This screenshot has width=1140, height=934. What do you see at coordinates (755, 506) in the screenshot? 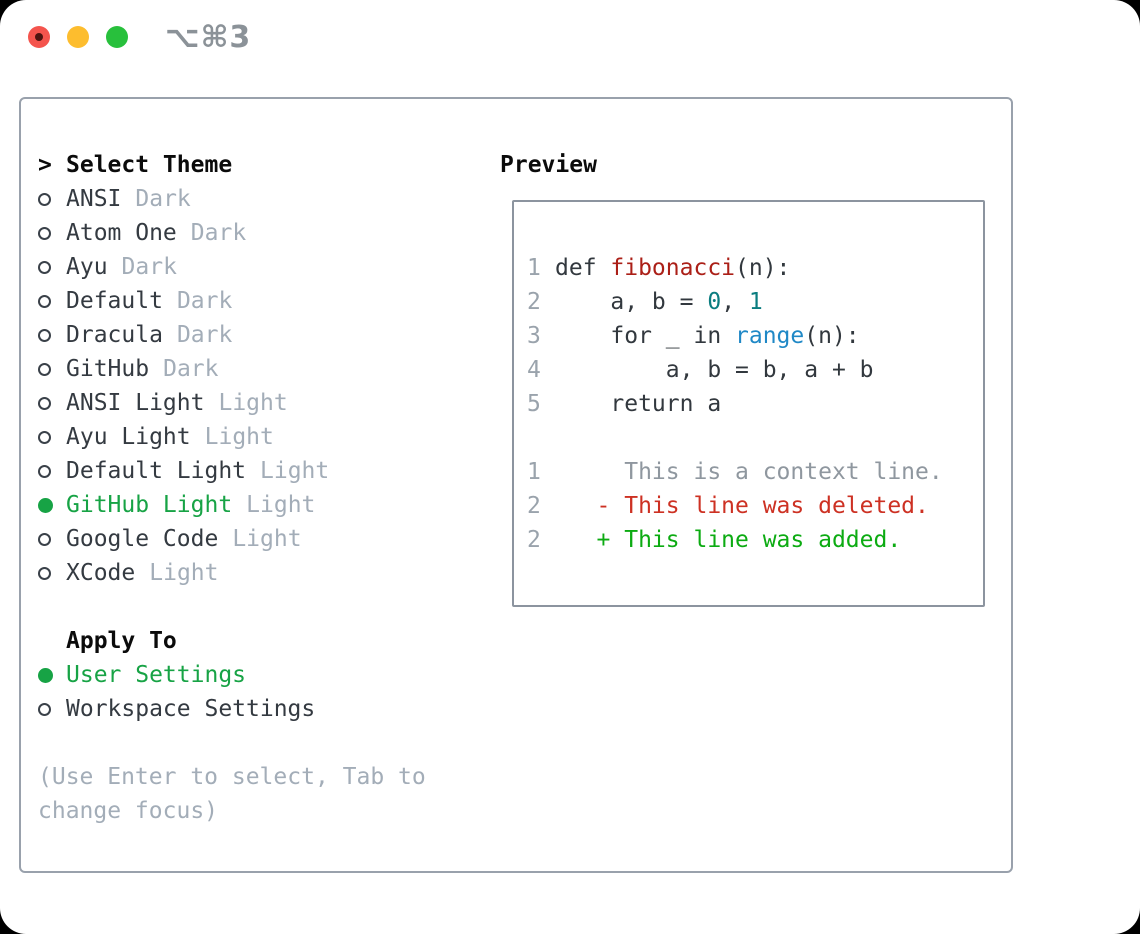
I see `code-line: 2 - This line was deleted.` at bounding box center [755, 506].